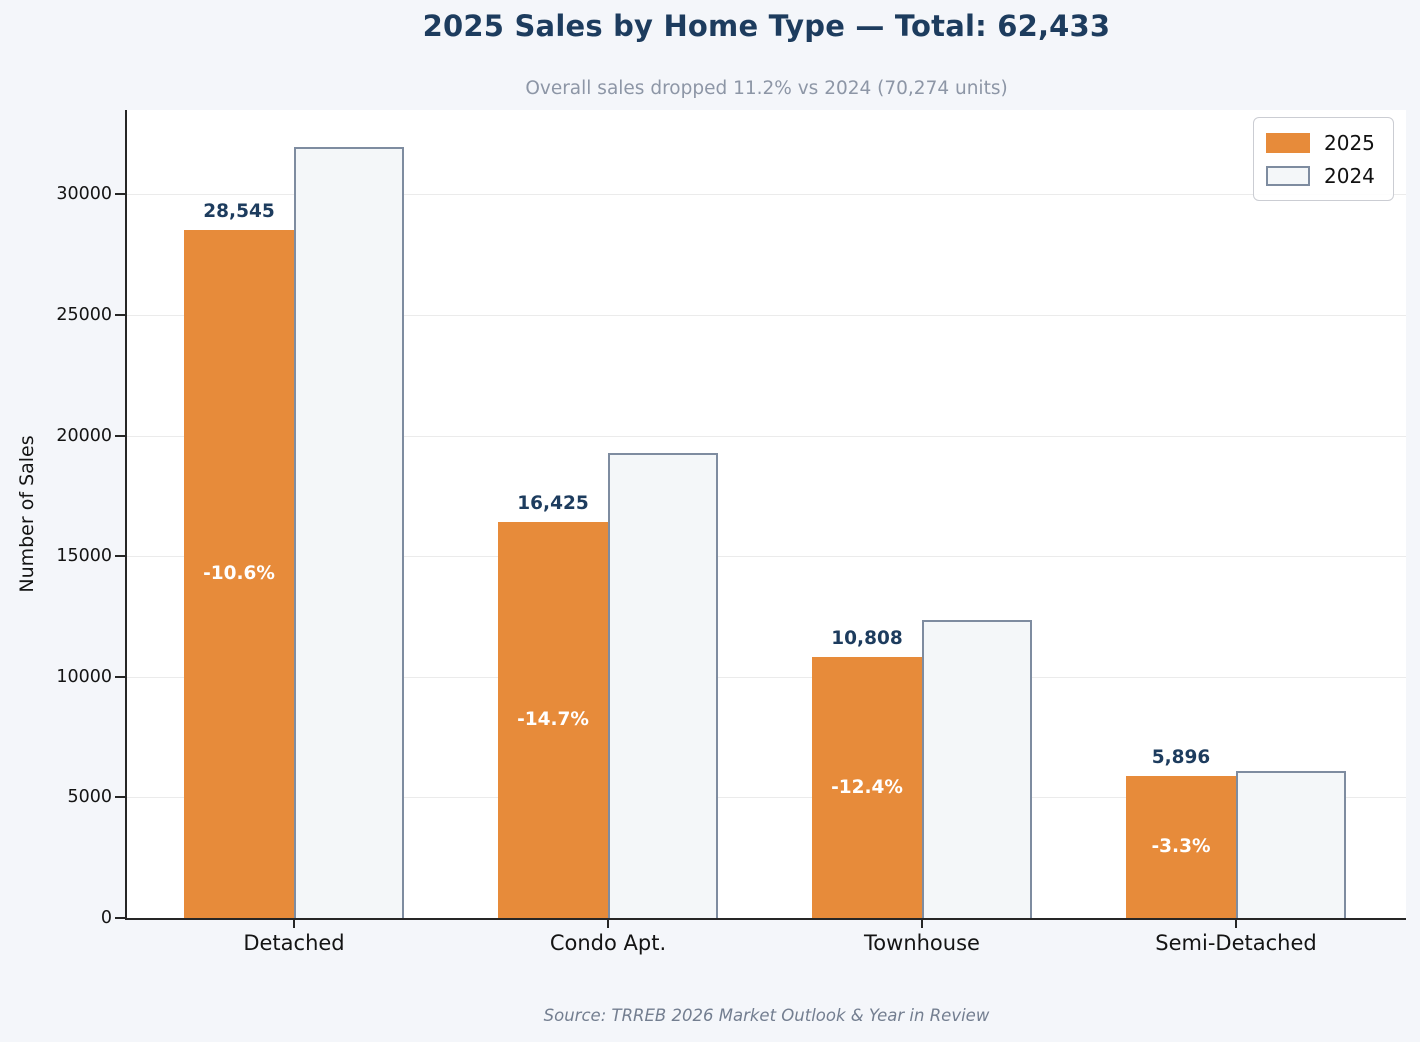 The width and height of the screenshot is (1420, 1042). What do you see at coordinates (1288, 175) in the screenshot?
I see `legend-swatch-2024` at bounding box center [1288, 175].